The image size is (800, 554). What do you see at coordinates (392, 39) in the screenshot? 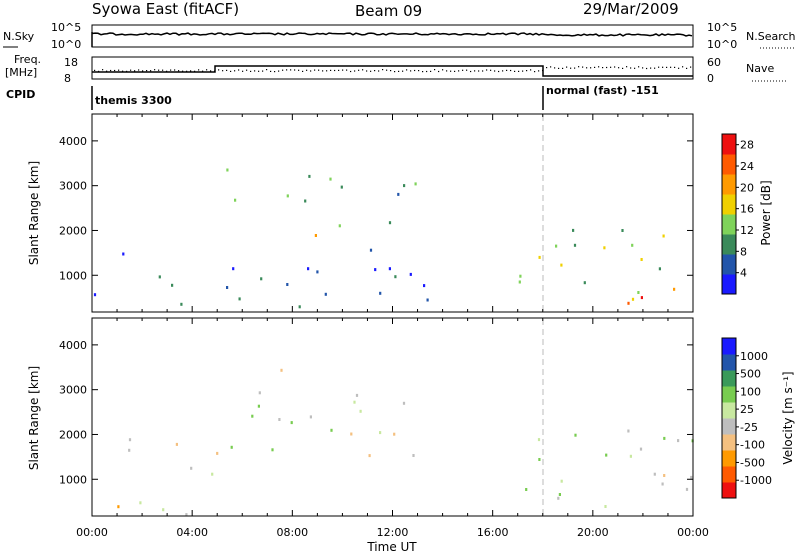
I see `nsky-trace` at bounding box center [392, 39].